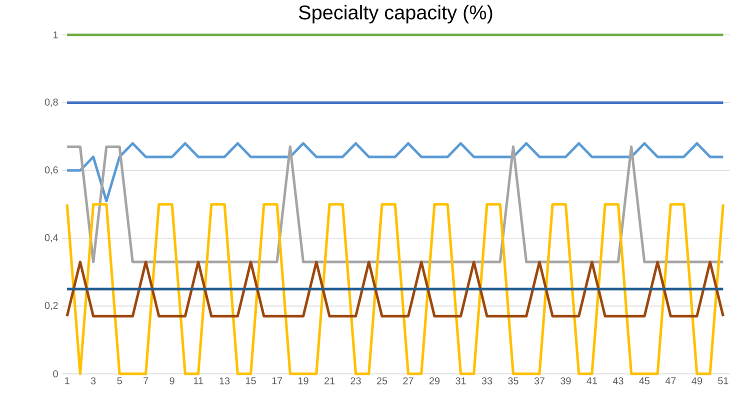 This screenshot has height=406, width=732. What do you see at coordinates (382, 380) in the screenshot?
I see `x-tick-label: 25` at bounding box center [382, 380].